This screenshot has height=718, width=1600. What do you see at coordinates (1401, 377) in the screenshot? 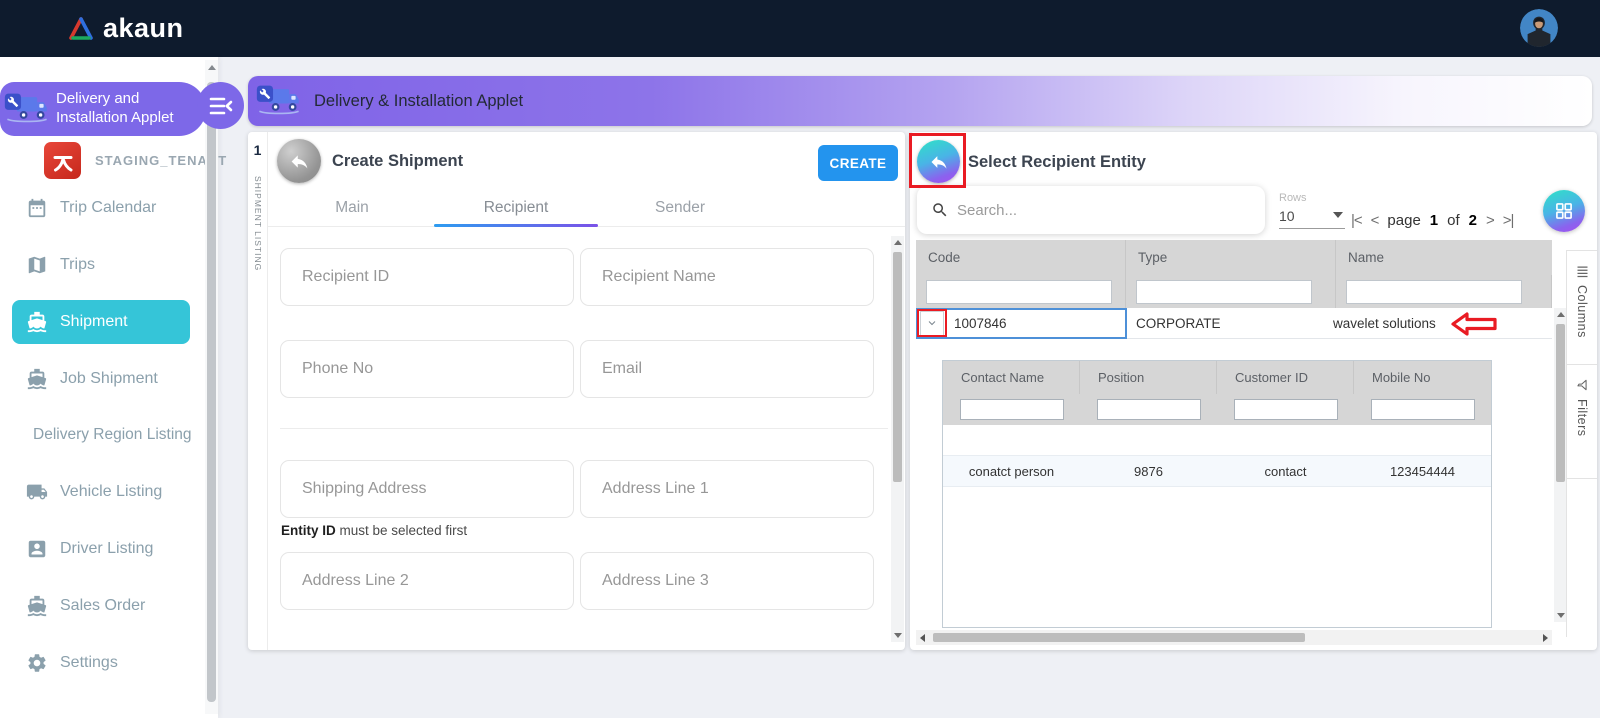
I see `column-header-mobile-no: Mobile No` at bounding box center [1401, 377].